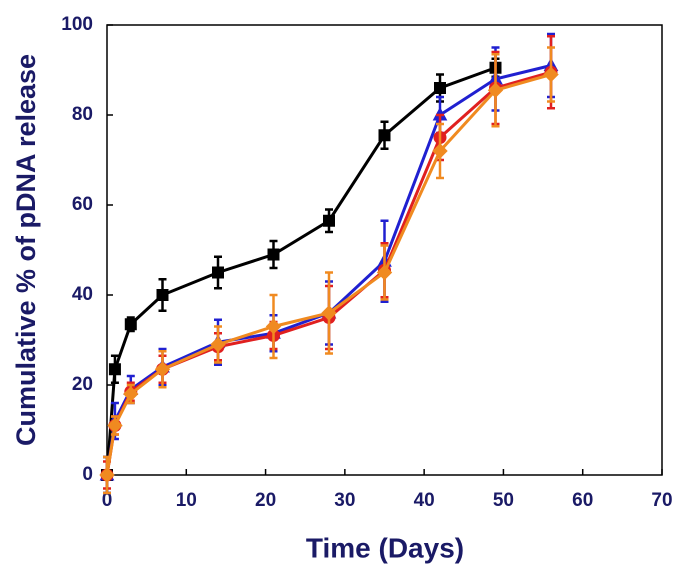 This screenshot has width=688, height=579. I want to click on x-tick-label: 50, so click(503, 500).